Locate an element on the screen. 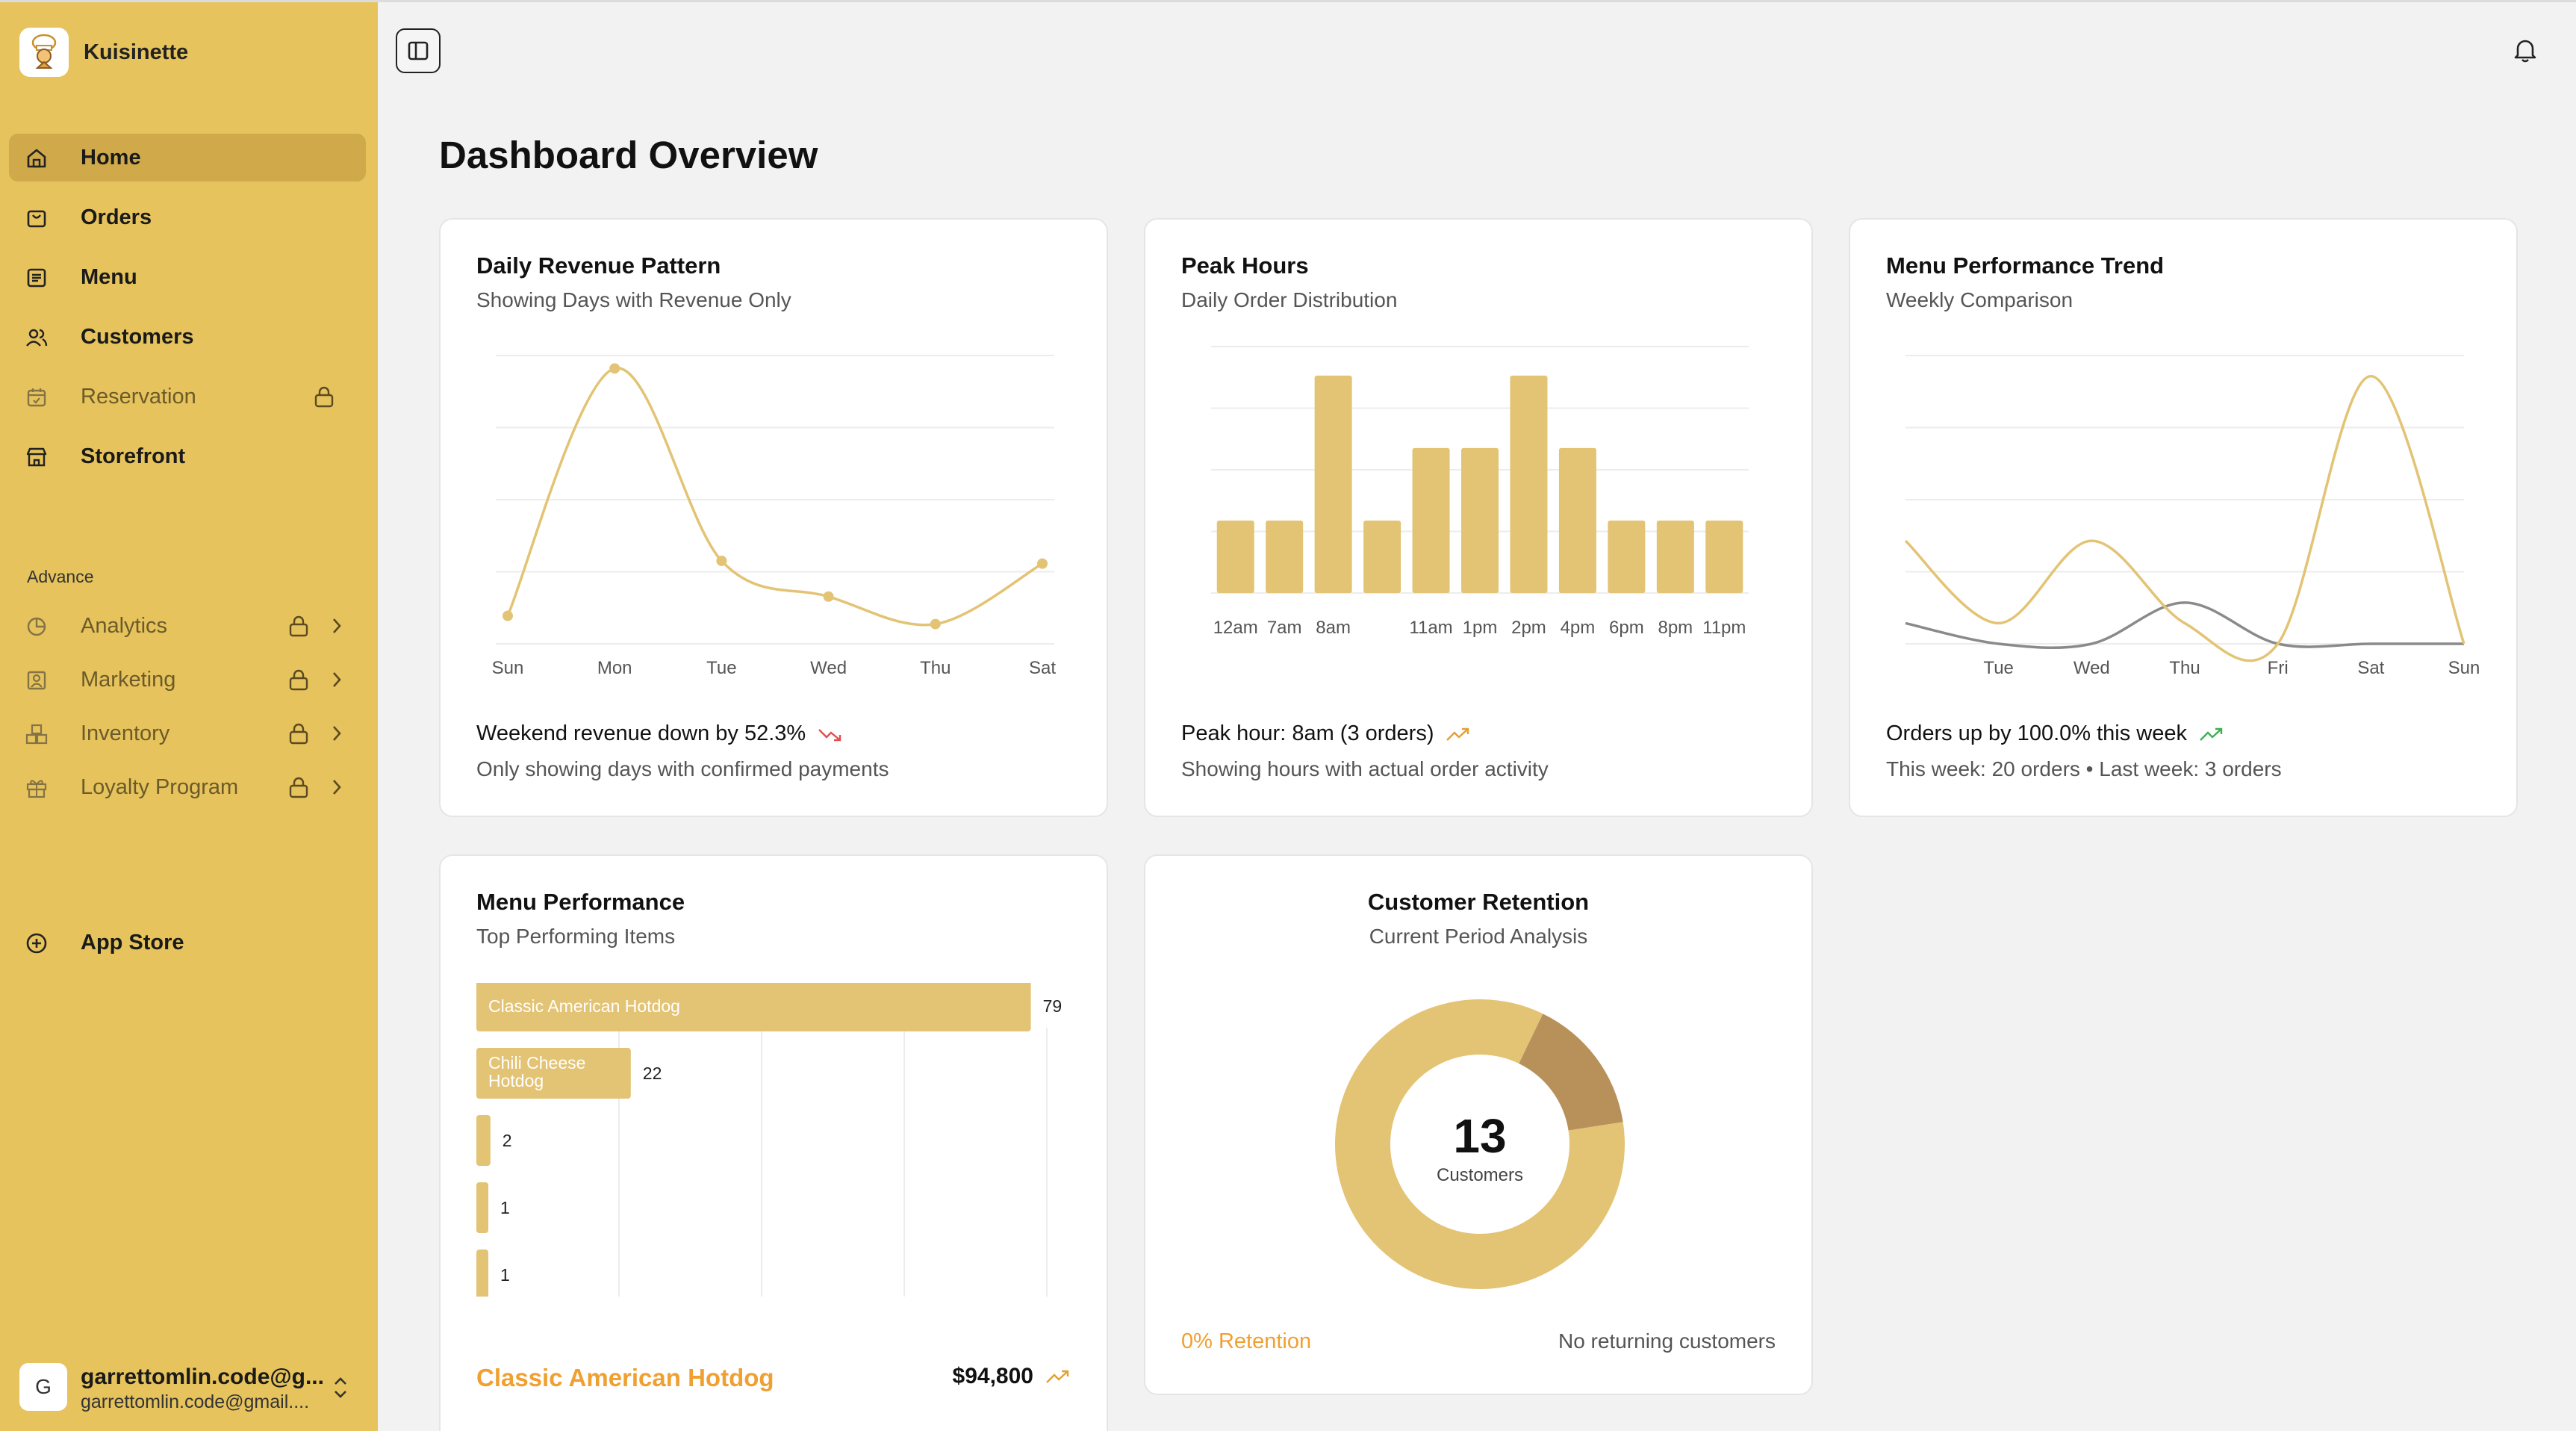  x-tick-label: Wed is located at coordinates (2091, 668).